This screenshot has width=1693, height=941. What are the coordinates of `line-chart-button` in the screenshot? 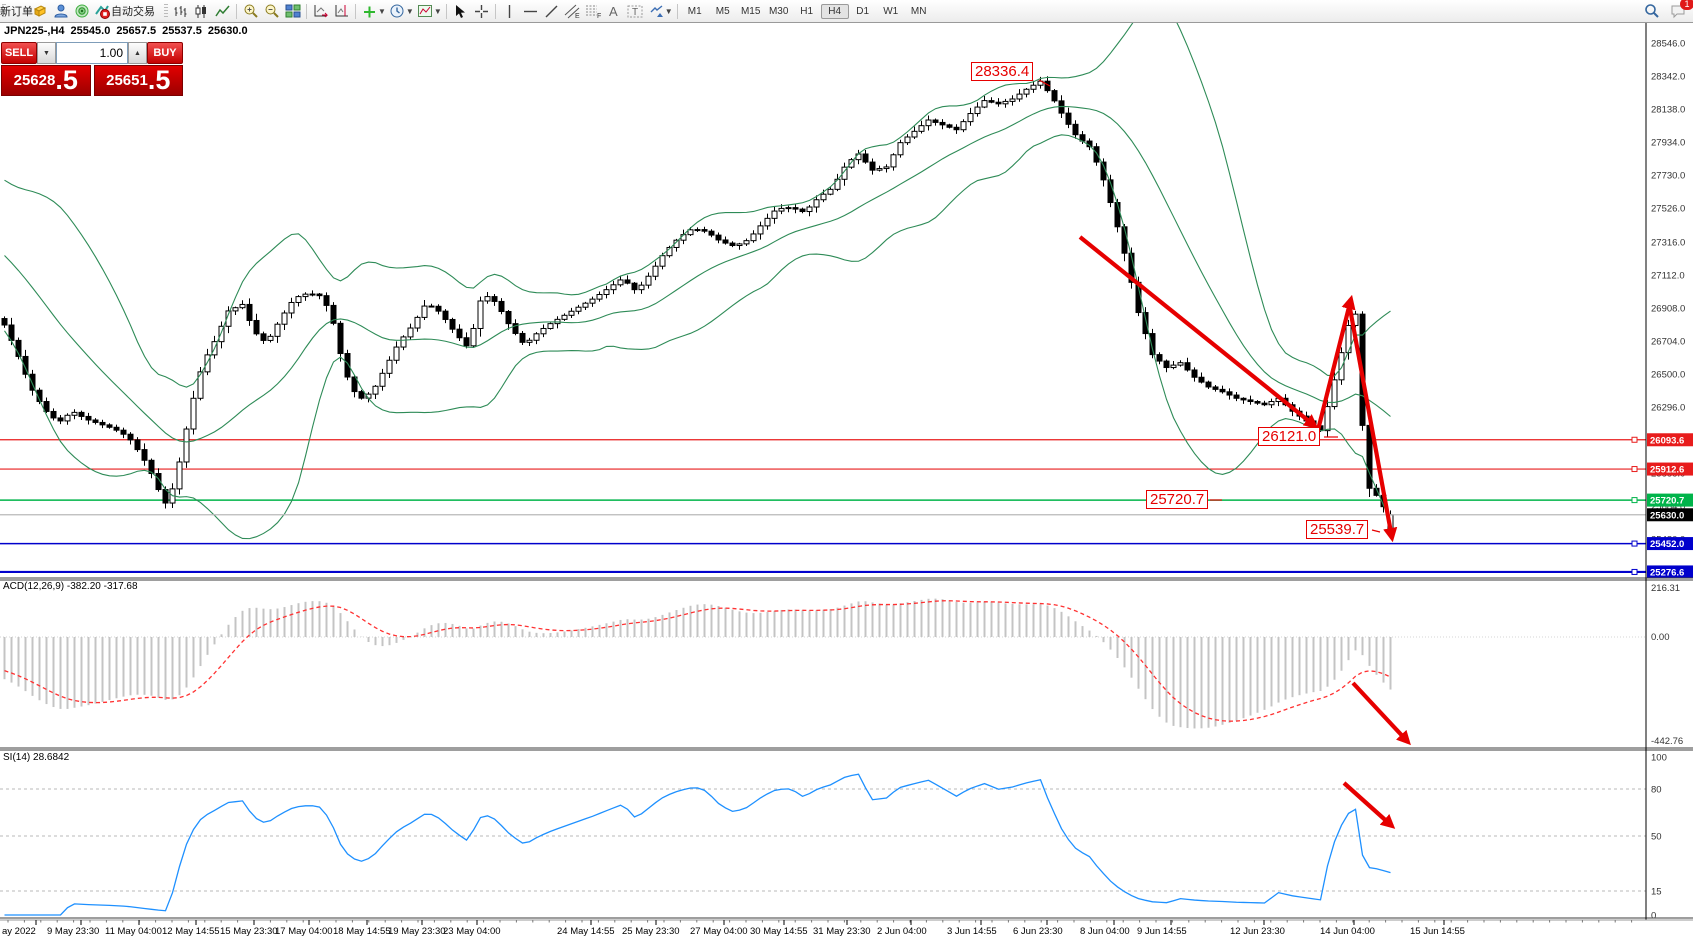 It's located at (222, 11).